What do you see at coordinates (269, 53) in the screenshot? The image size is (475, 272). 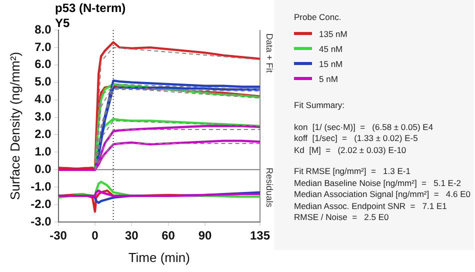 I see `text: Data + Fit` at bounding box center [269, 53].